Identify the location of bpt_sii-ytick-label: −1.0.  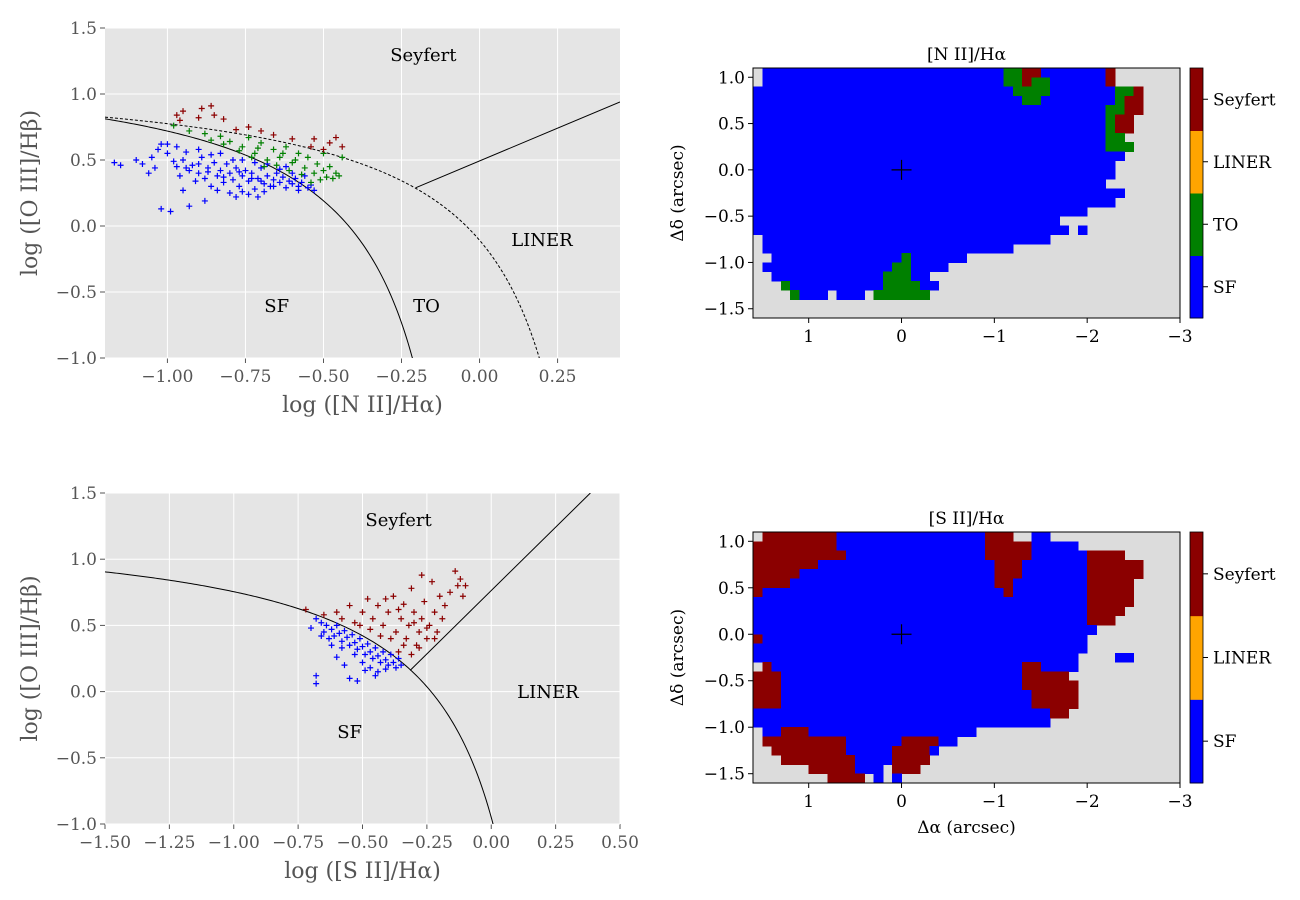
(76, 825).